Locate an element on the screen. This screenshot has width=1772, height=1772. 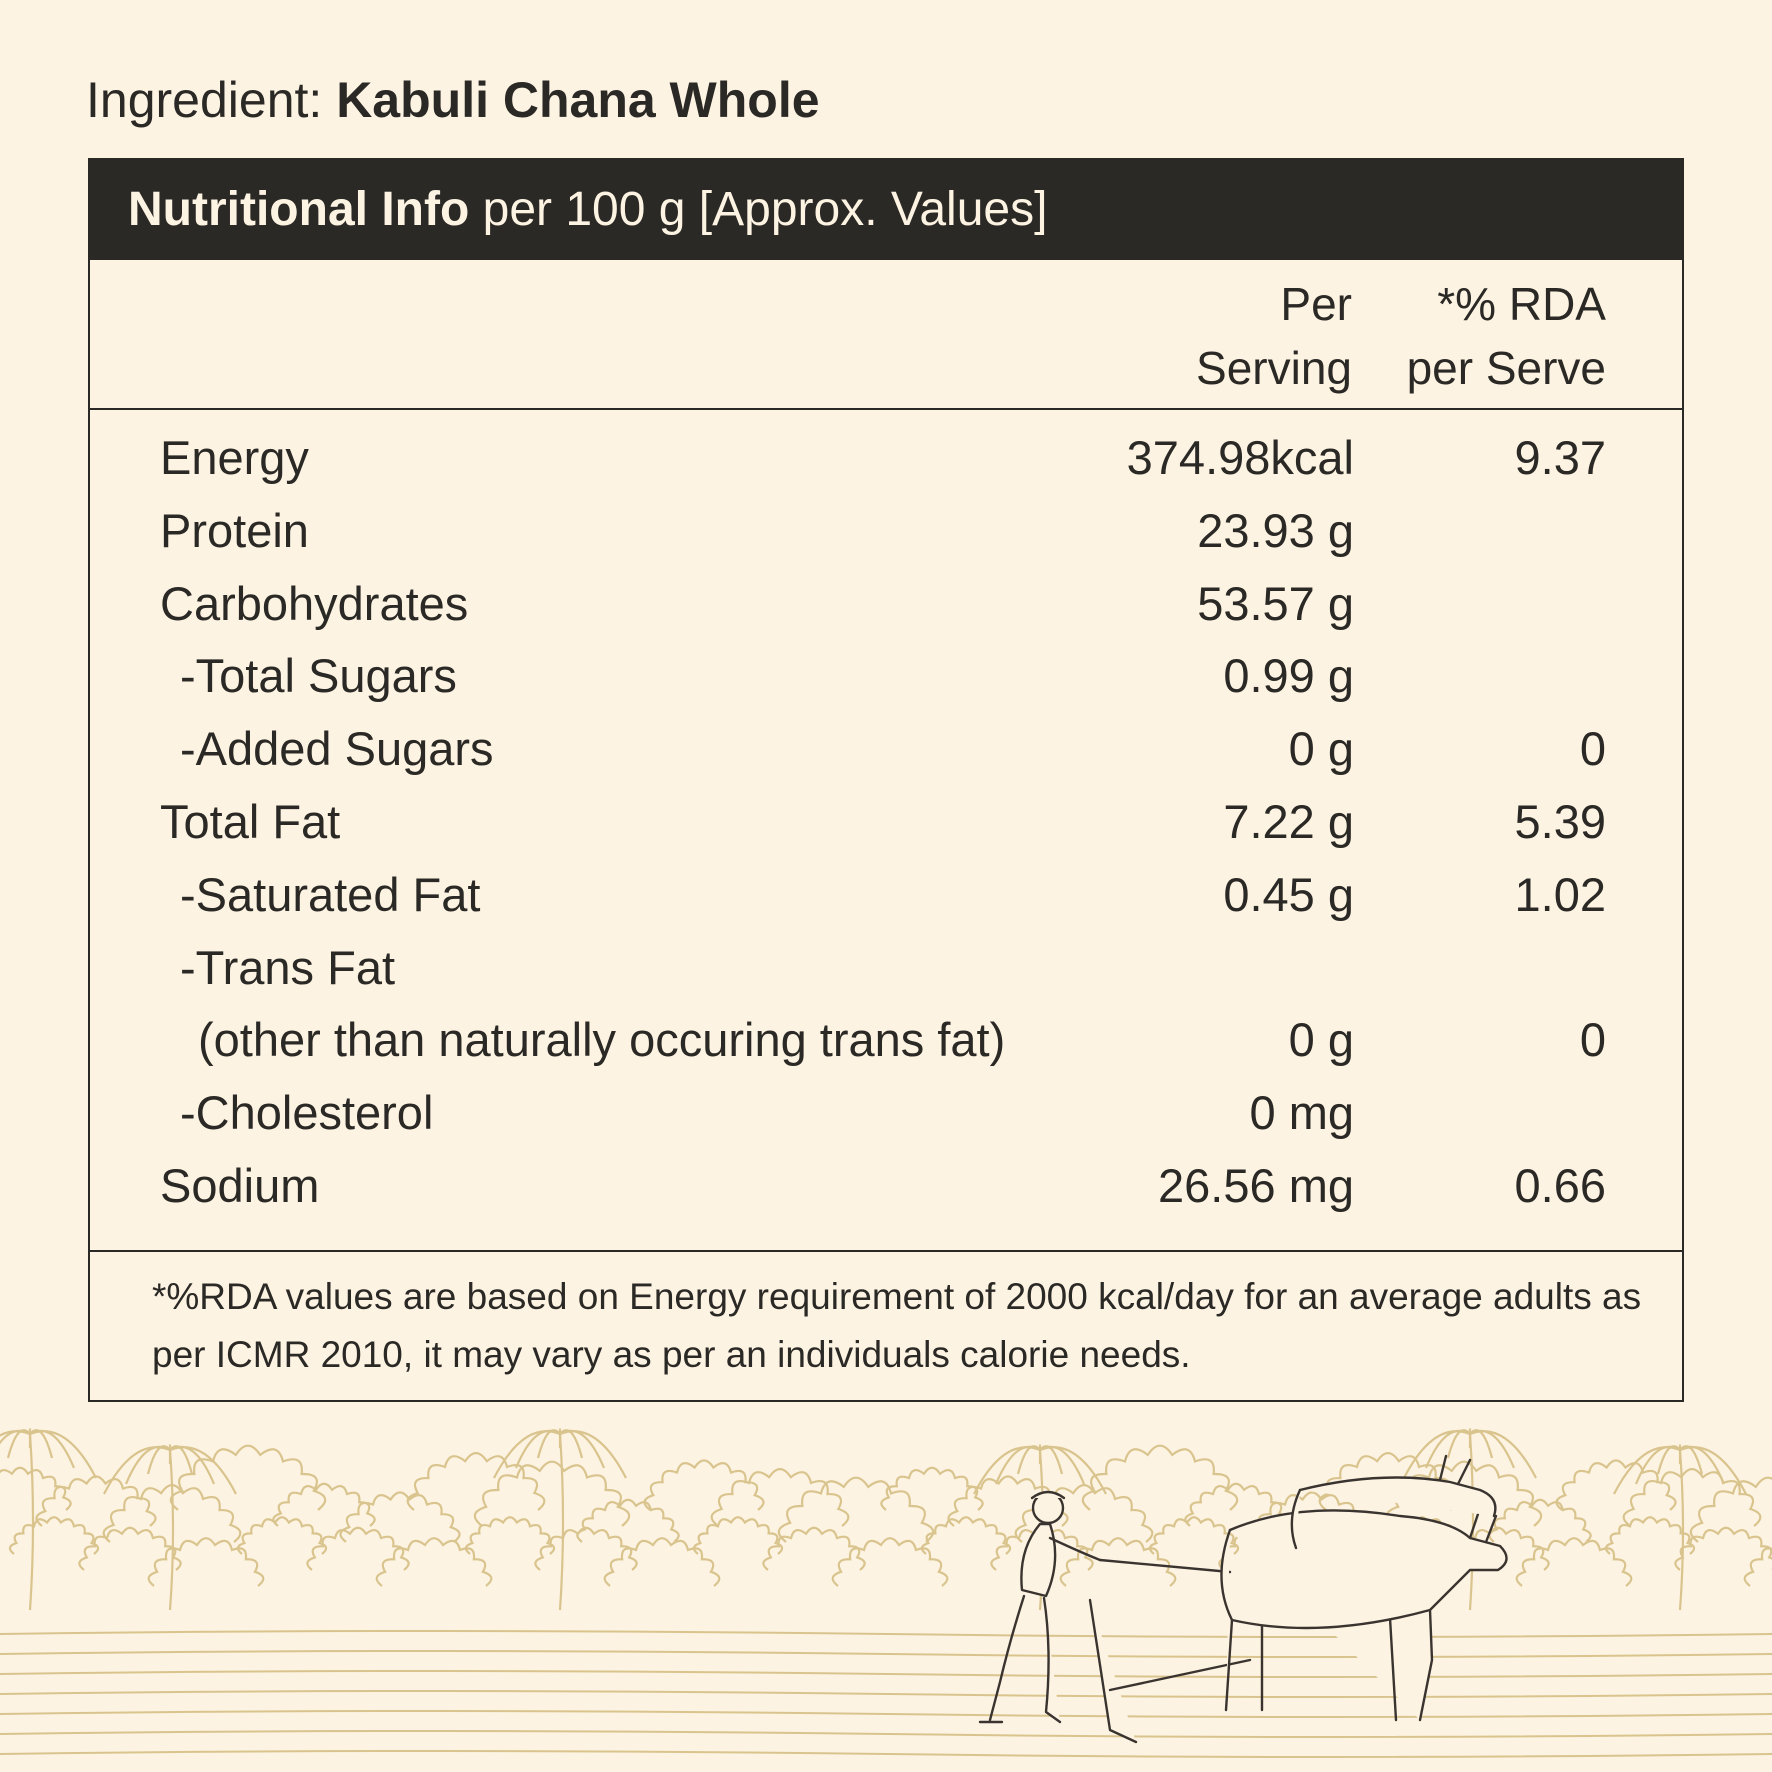
nutrient-per-serving: 23.93 g is located at coordinates (1275, 530).